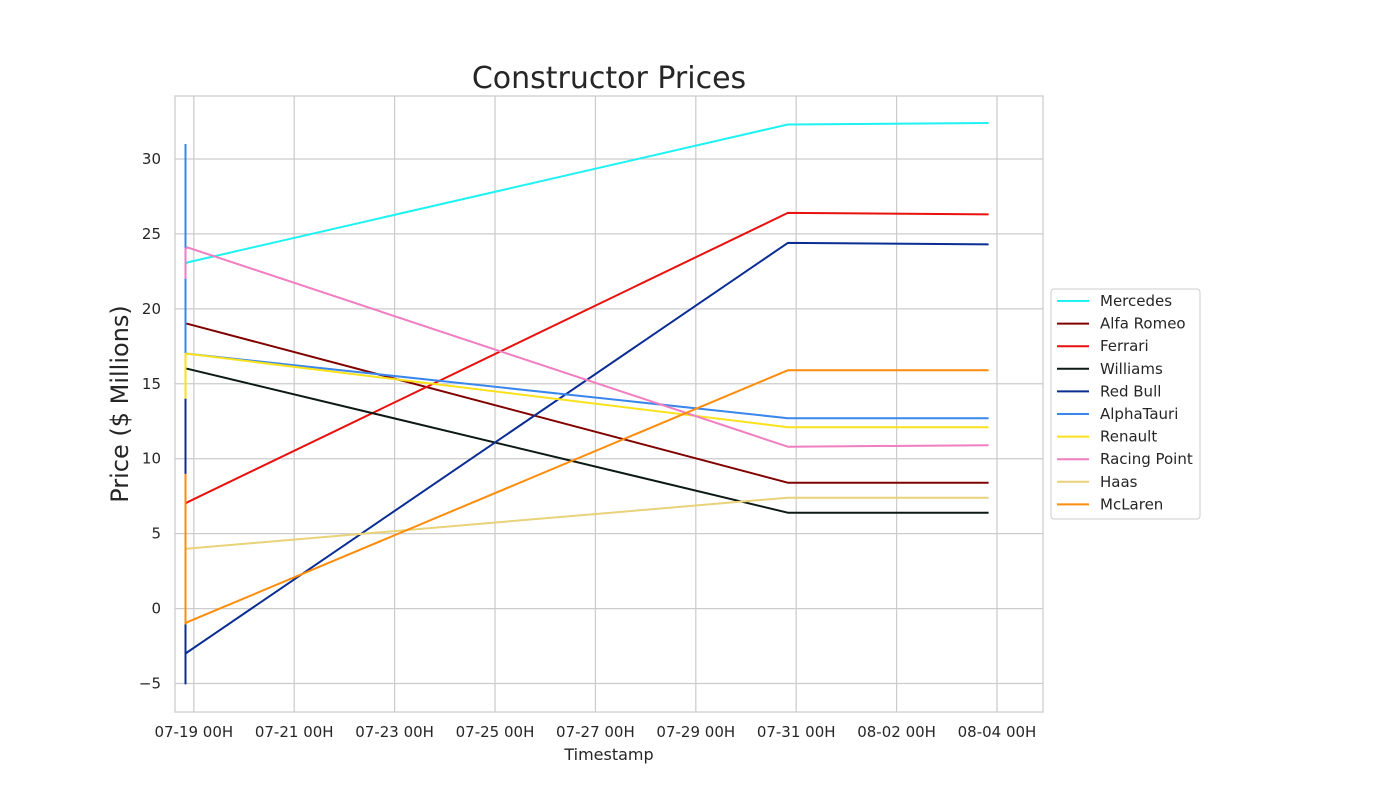  I want to click on x-tick-label: 07-29 00H, so click(695, 732).